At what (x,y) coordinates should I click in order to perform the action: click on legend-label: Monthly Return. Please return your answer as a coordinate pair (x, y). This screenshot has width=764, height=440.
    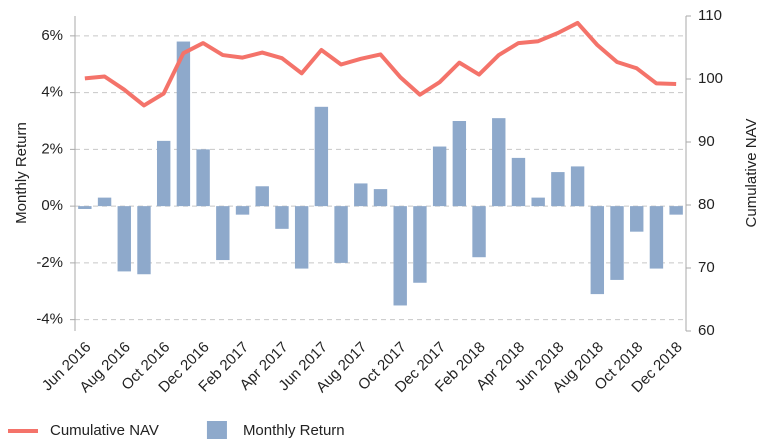
    Looking at the image, I should click on (294, 430).